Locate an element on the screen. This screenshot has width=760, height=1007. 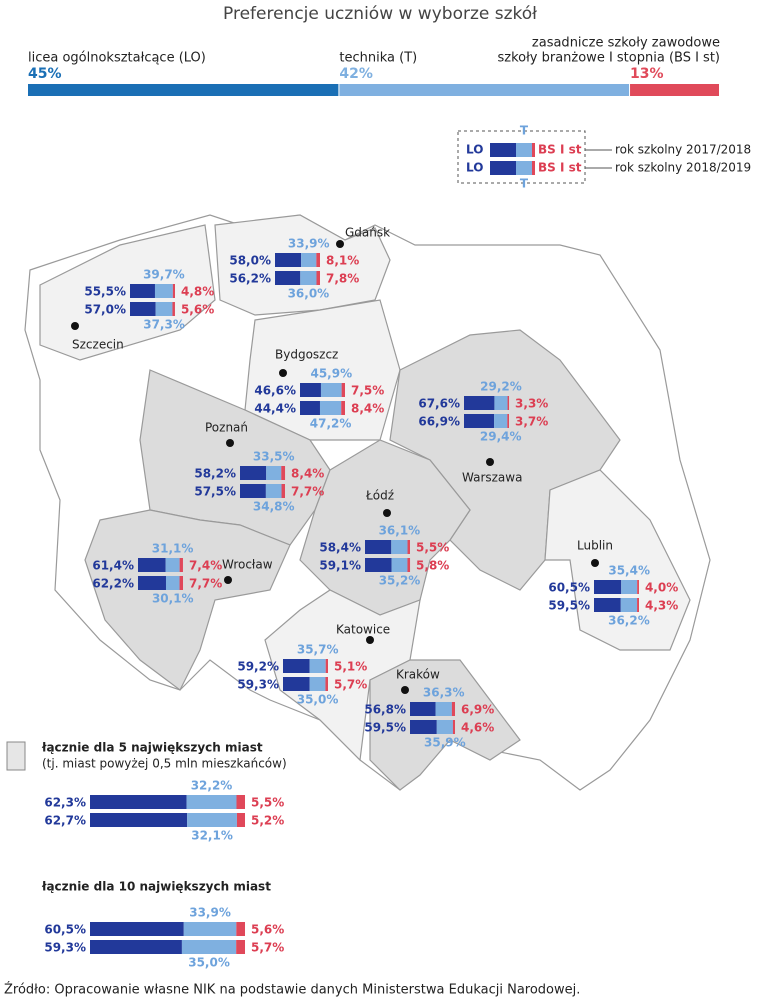
city-name: Kraków is located at coordinates (418, 675).